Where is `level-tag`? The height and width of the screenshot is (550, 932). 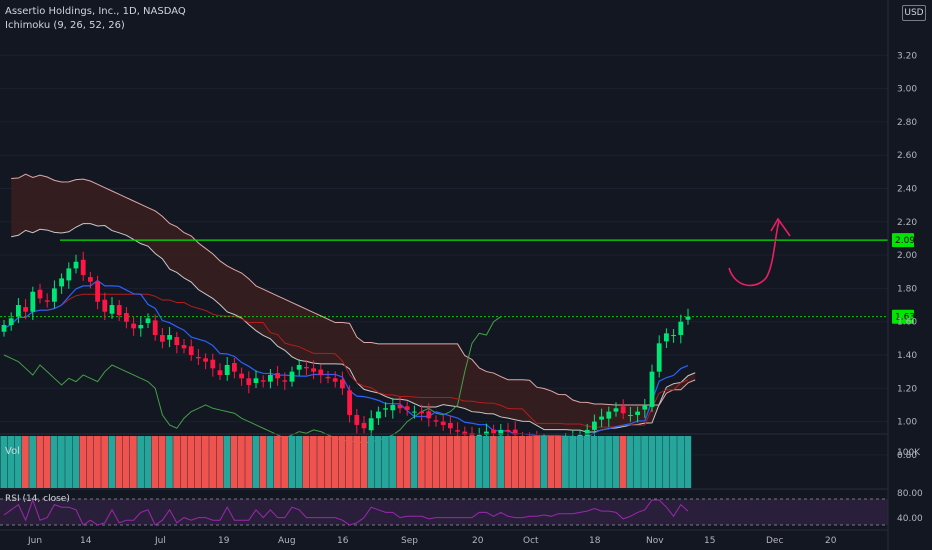
level-tag is located at coordinates (903, 240).